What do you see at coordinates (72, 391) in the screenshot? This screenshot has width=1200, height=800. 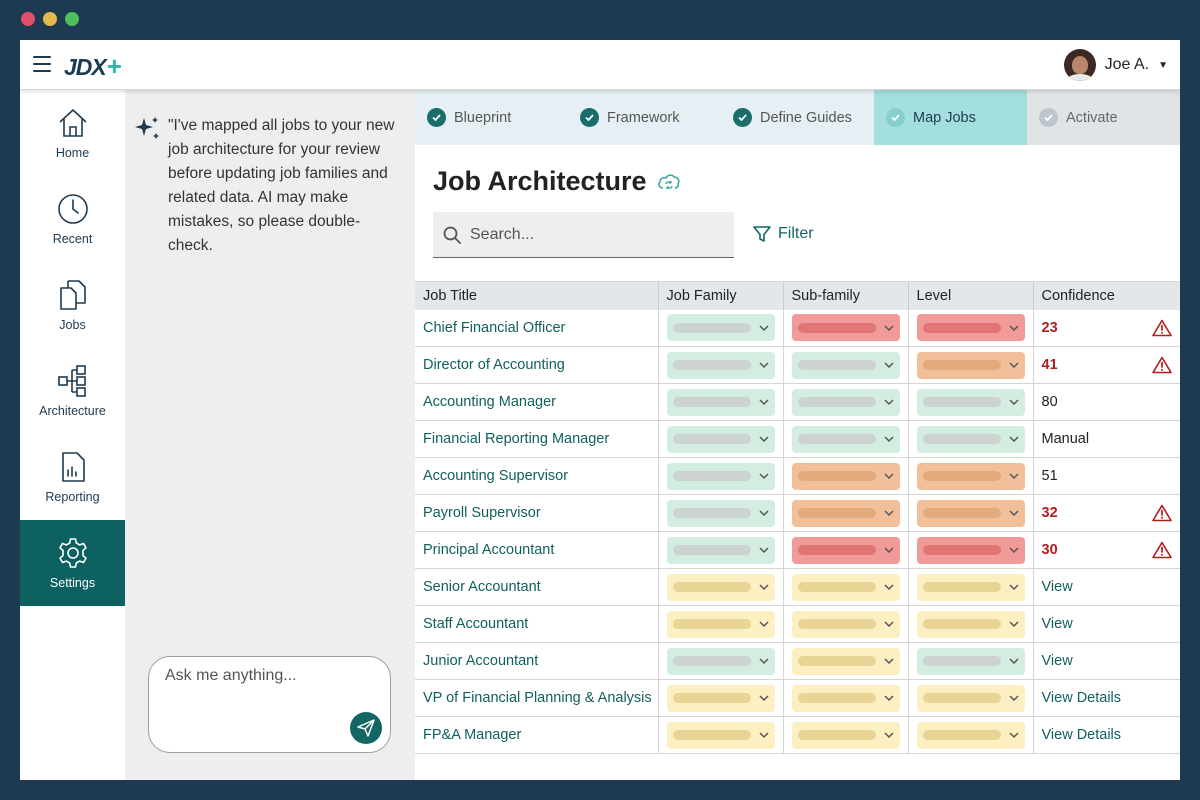 I see `nav-item-architecture: Architecture` at bounding box center [72, 391].